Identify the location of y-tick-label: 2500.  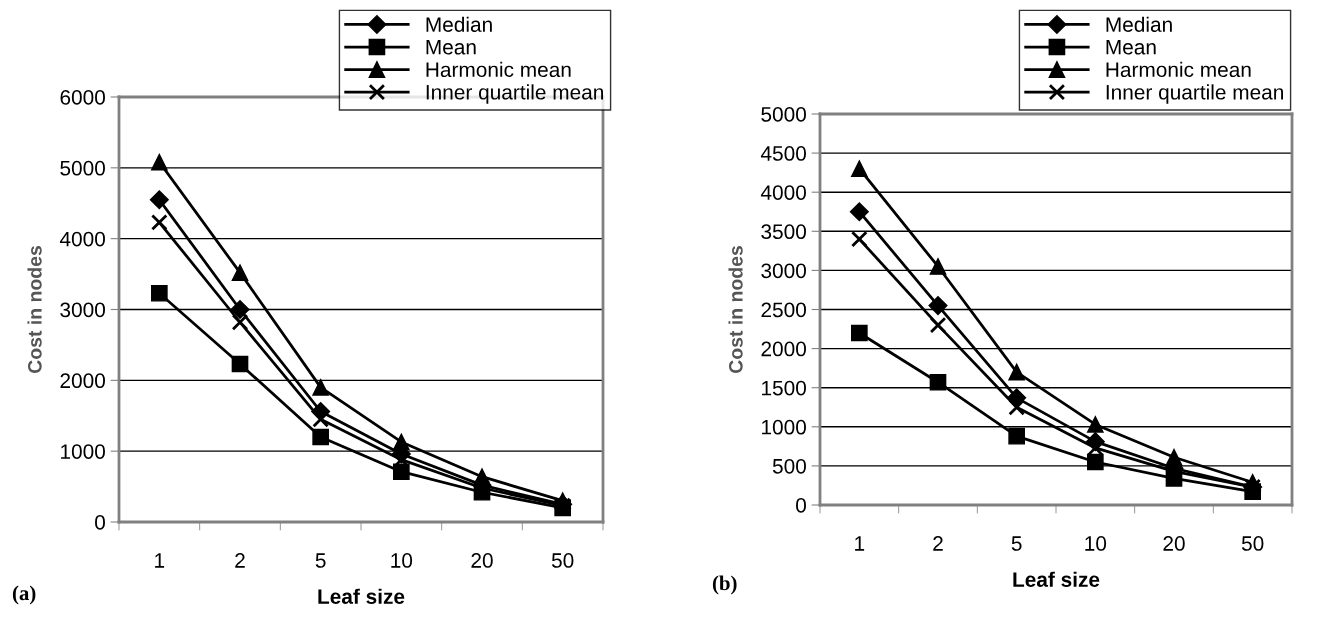
(783, 310).